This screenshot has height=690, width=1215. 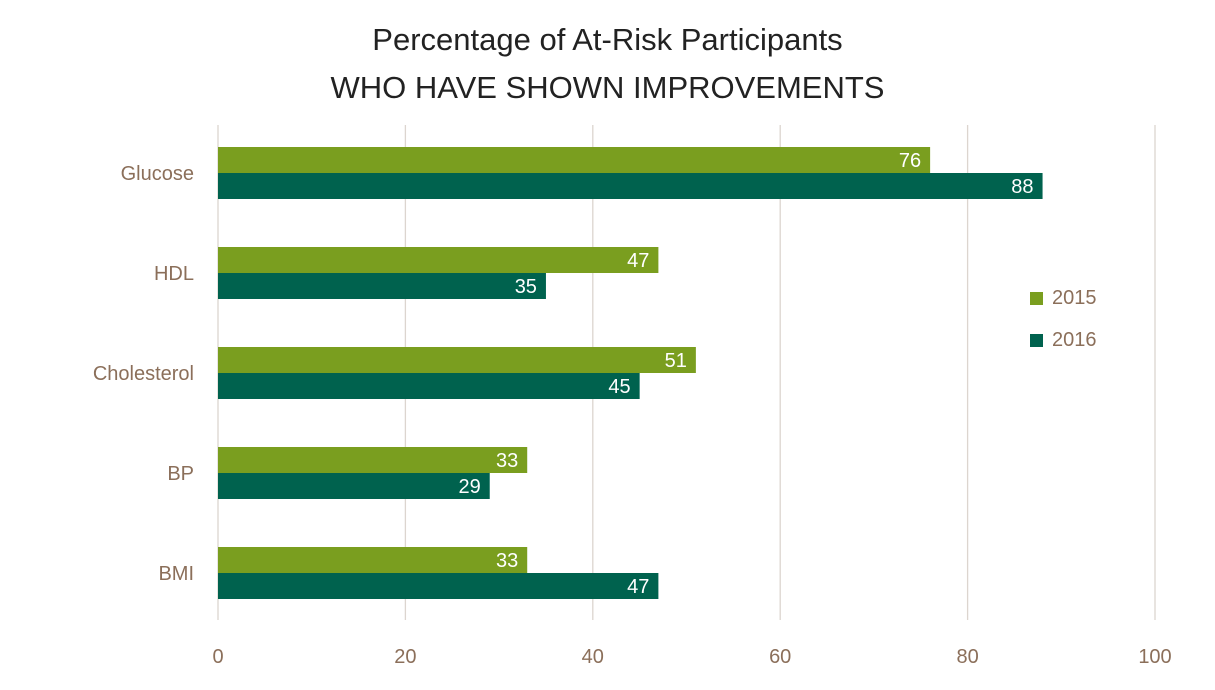 What do you see at coordinates (1074, 339) in the screenshot?
I see `legend-label-2016: 2016` at bounding box center [1074, 339].